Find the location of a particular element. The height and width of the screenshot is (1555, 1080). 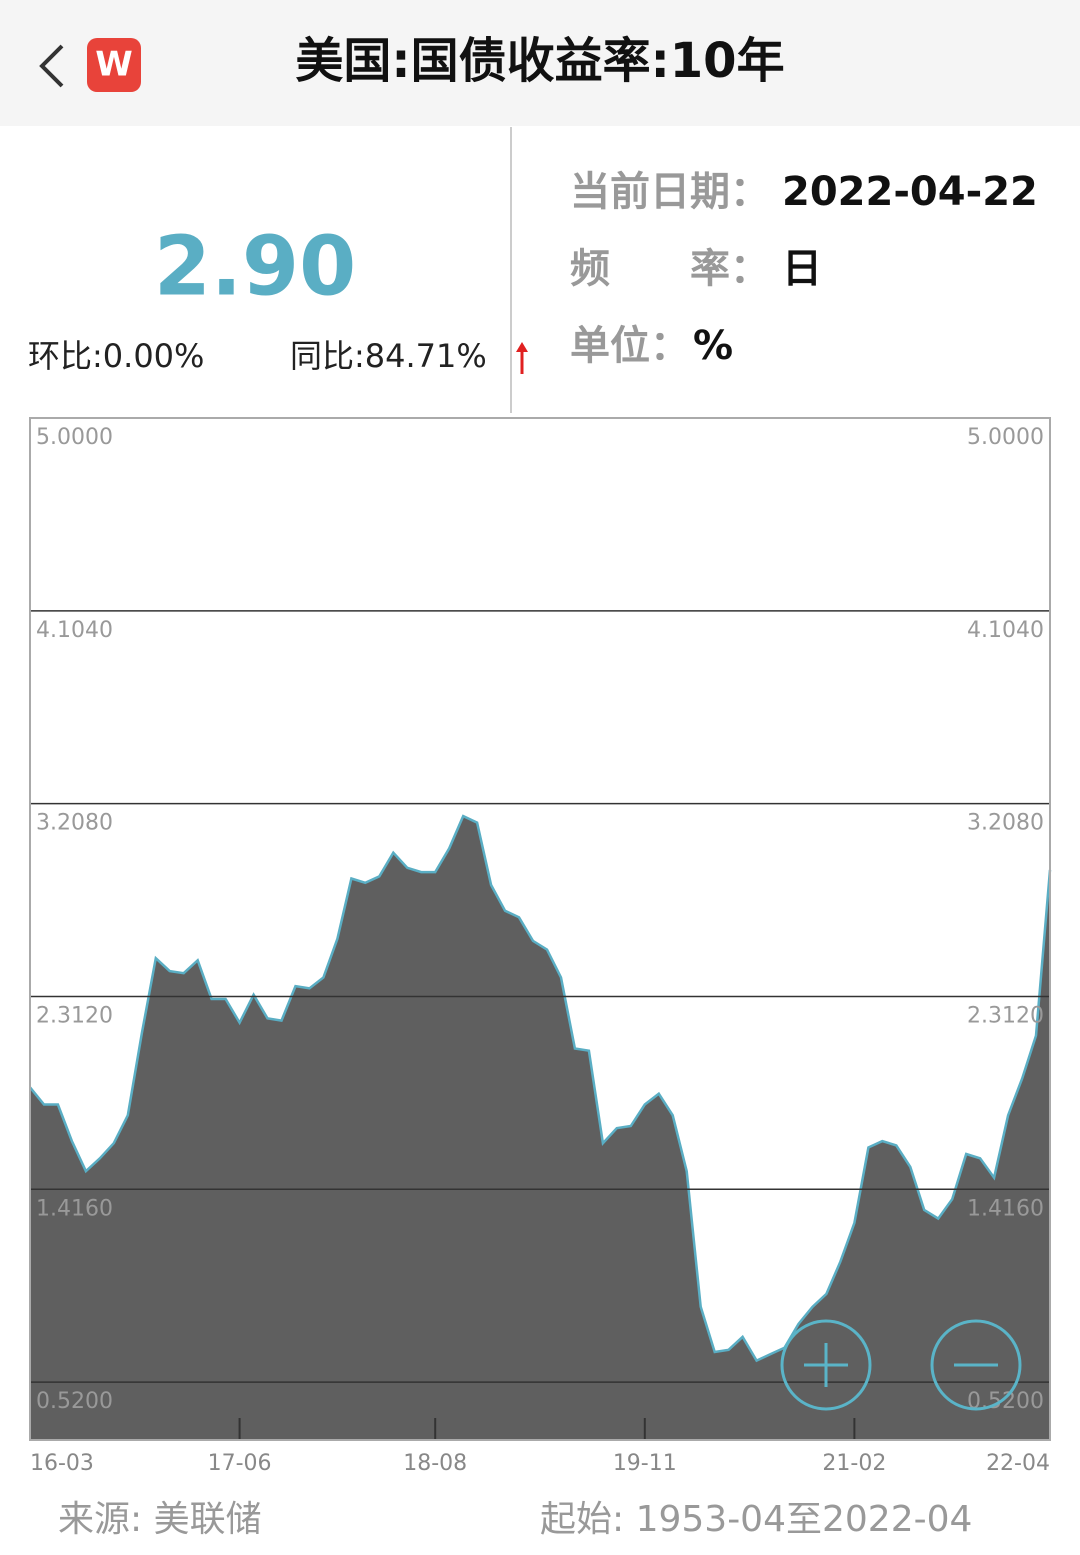

y-tick-label-right: 4.1040 is located at coordinates (1005, 630).